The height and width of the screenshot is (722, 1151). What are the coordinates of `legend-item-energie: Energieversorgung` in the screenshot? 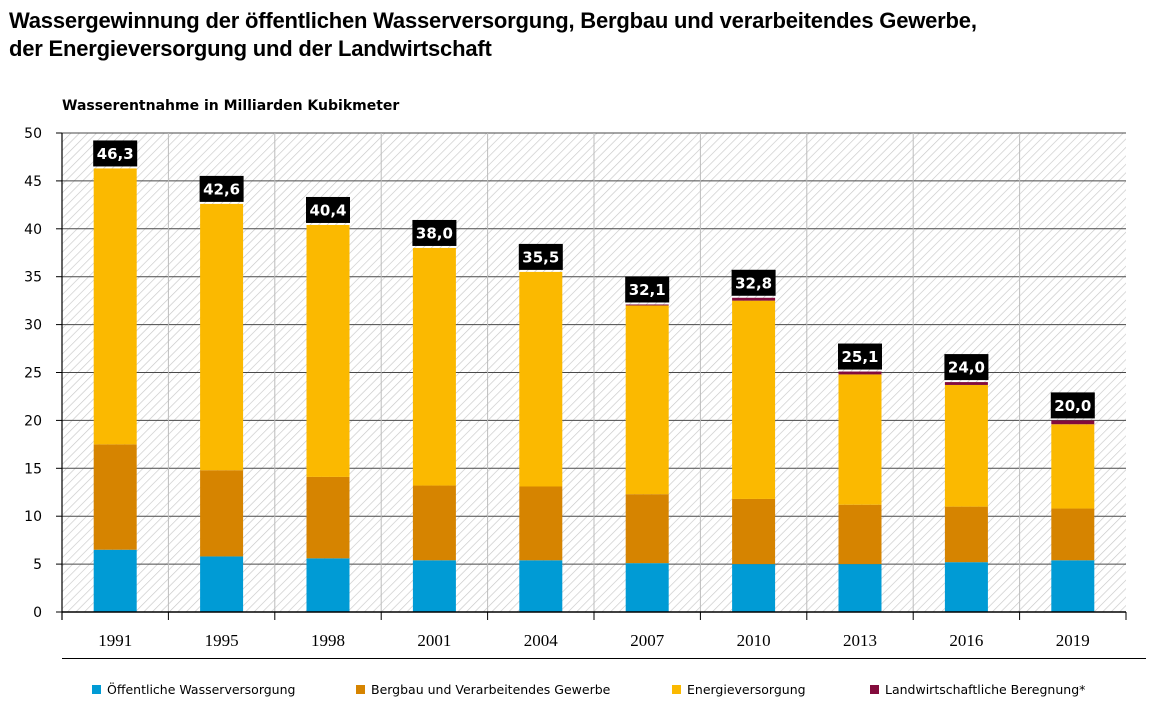 It's located at (739, 689).